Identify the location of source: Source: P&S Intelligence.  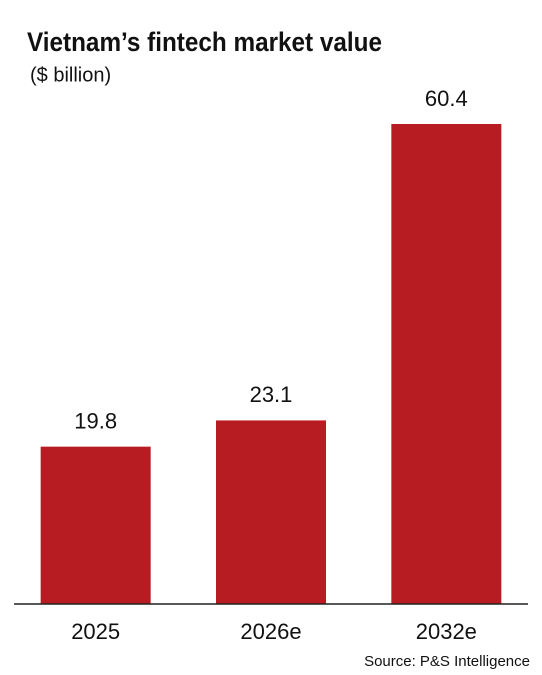
(447, 661).